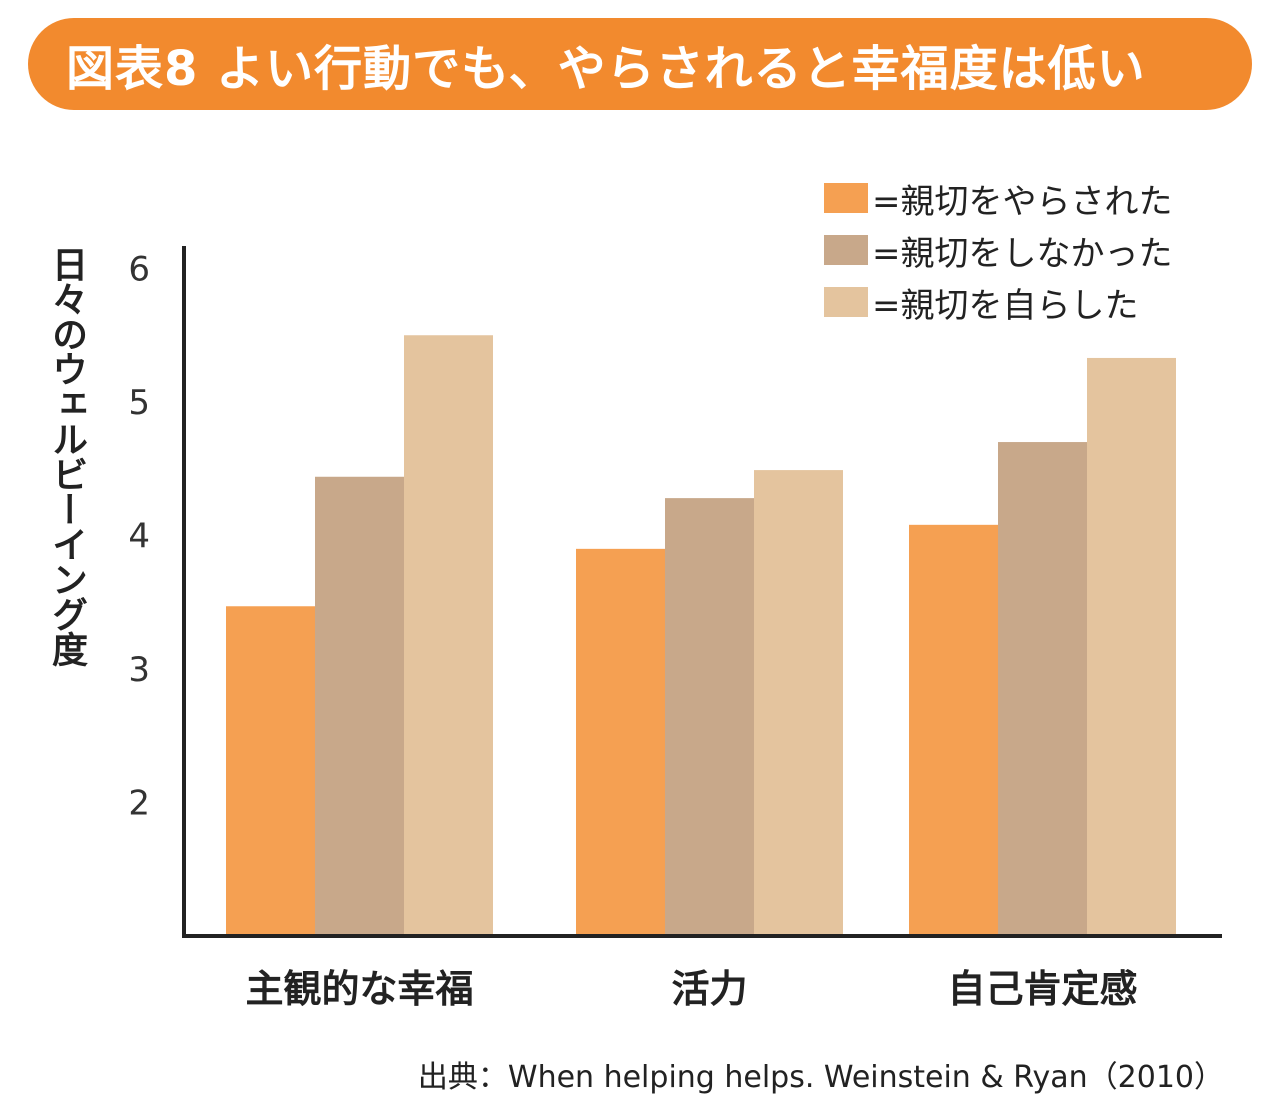 The width and height of the screenshot is (1280, 1110). What do you see at coordinates (1022, 201) in the screenshot?
I see `legend-label: =親切をやらされた` at bounding box center [1022, 201].